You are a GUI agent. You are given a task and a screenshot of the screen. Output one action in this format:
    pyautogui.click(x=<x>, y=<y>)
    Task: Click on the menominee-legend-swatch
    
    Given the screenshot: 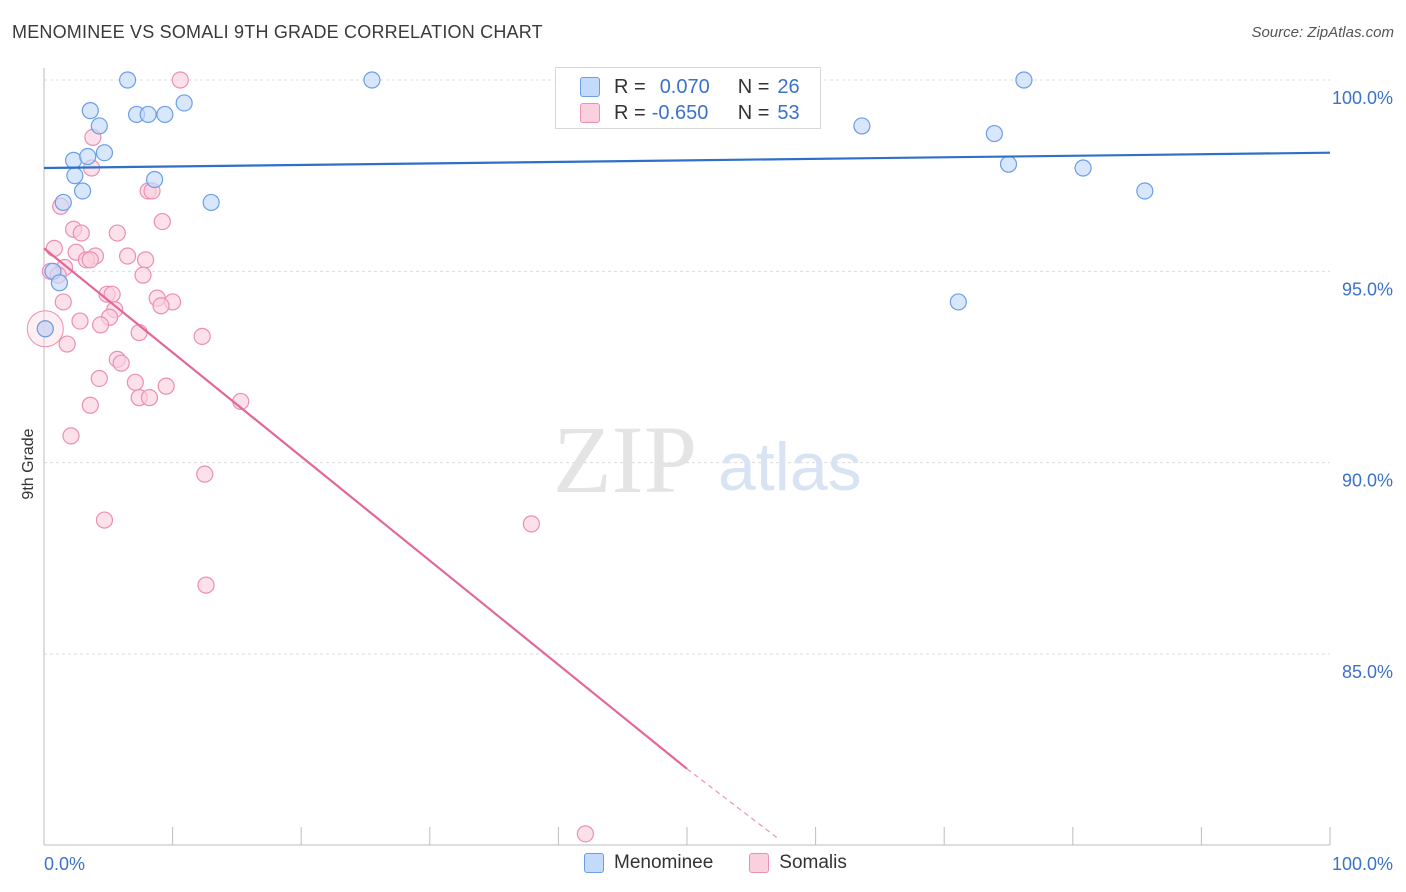 What is the action you would take?
    pyautogui.click(x=594, y=863)
    